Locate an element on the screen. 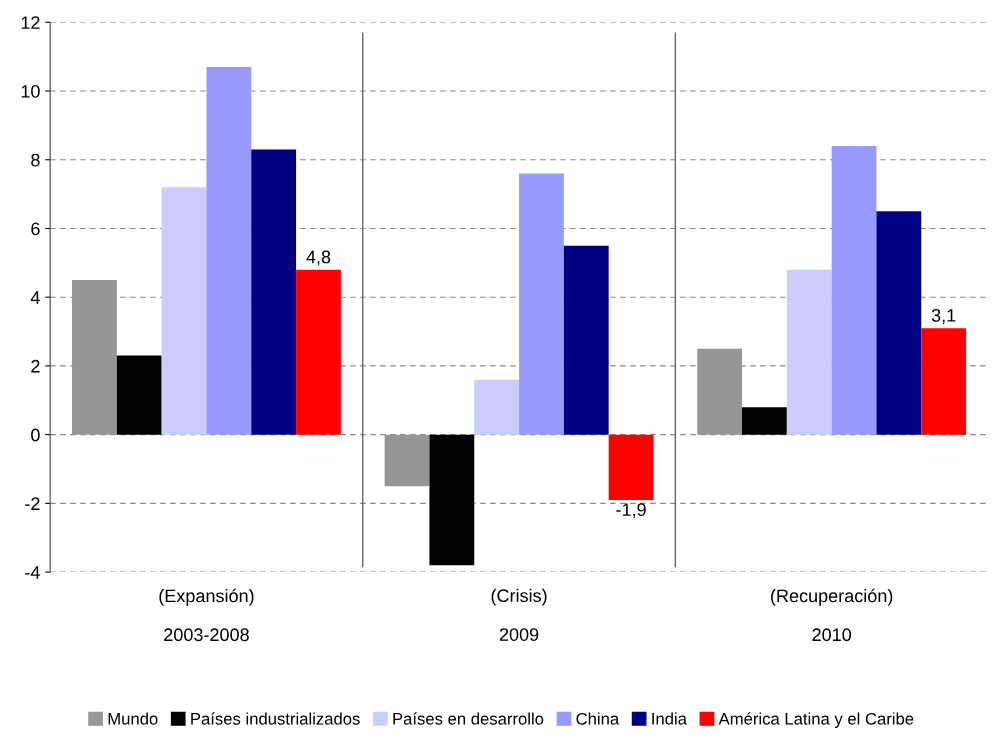 Image resolution: width=1003 pixels, height=743 pixels. legend-label: Países industrializados is located at coordinates (275, 718).